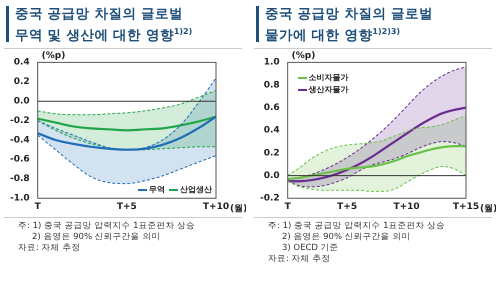 This screenshot has width=500, height=289. Describe the element at coordinates (272, 85) in the screenshot. I see `y-tick-label: 0.8` at that location.